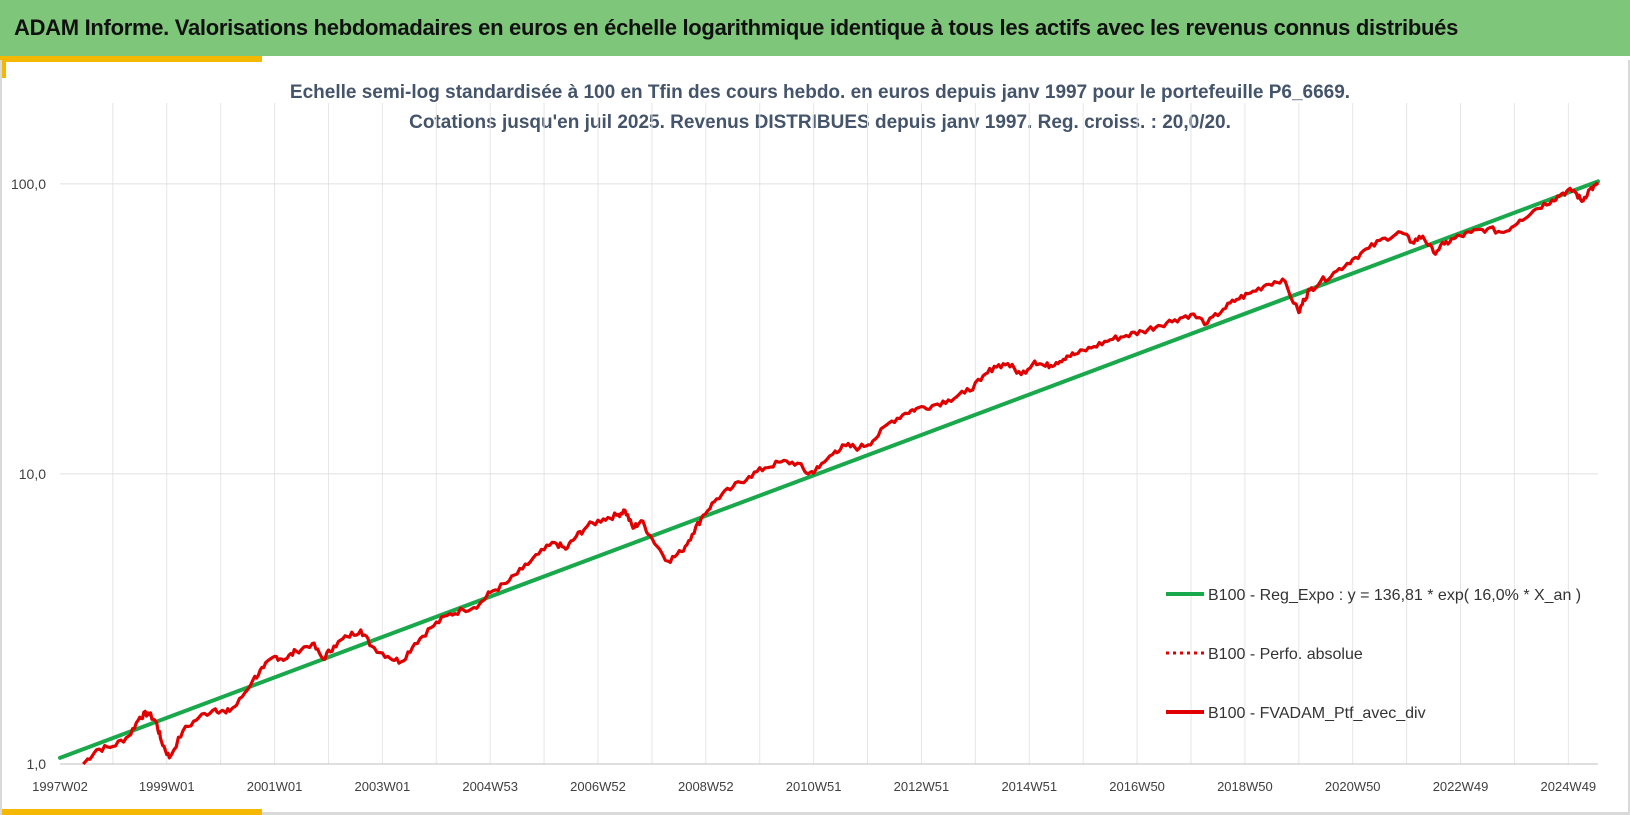  What do you see at coordinates (490, 786) in the screenshot?
I see `x-tick-label: 2004W53` at bounding box center [490, 786].